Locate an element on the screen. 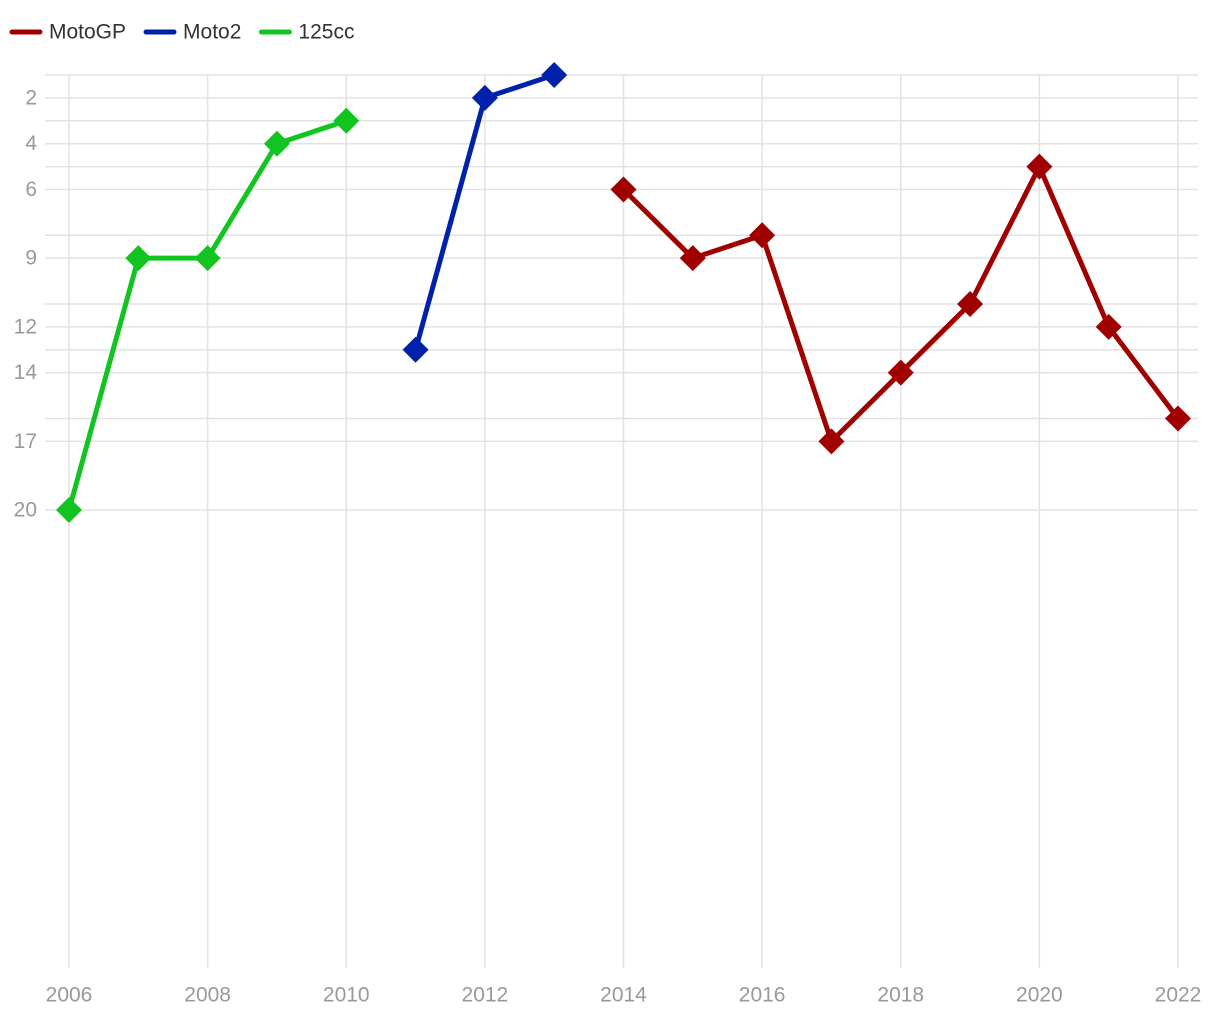 The image size is (1220, 1020). y-tick-label: 4 is located at coordinates (31, 143).